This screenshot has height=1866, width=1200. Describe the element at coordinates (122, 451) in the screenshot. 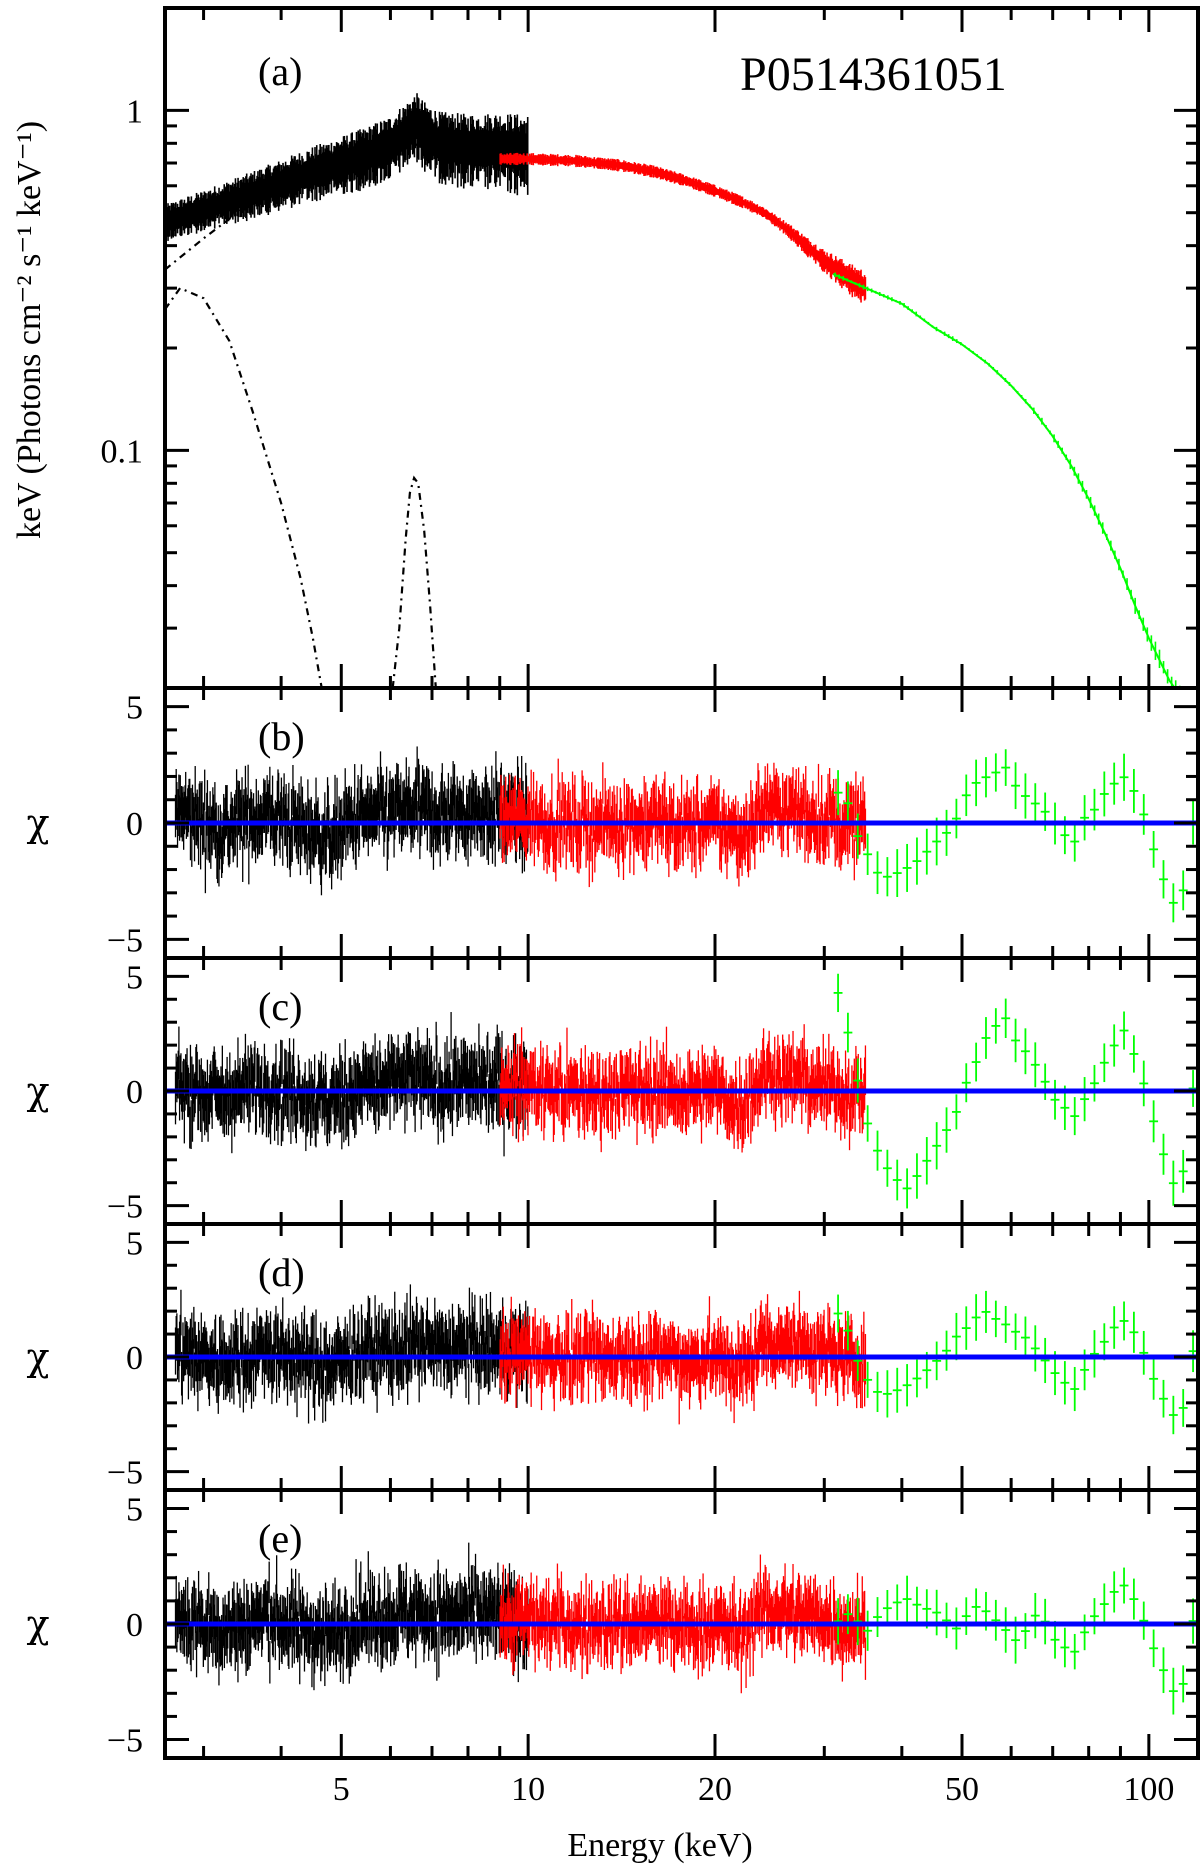

I see `y-tick-label: 0.1` at that location.